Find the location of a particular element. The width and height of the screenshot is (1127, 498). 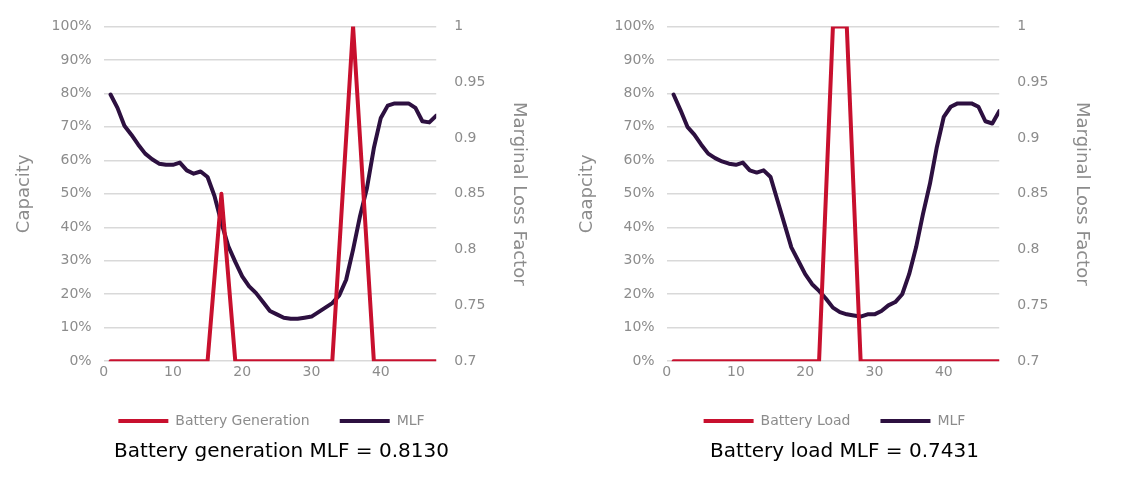

text: Battery generation MLF = 0.8130 is located at coordinates (281, 450).